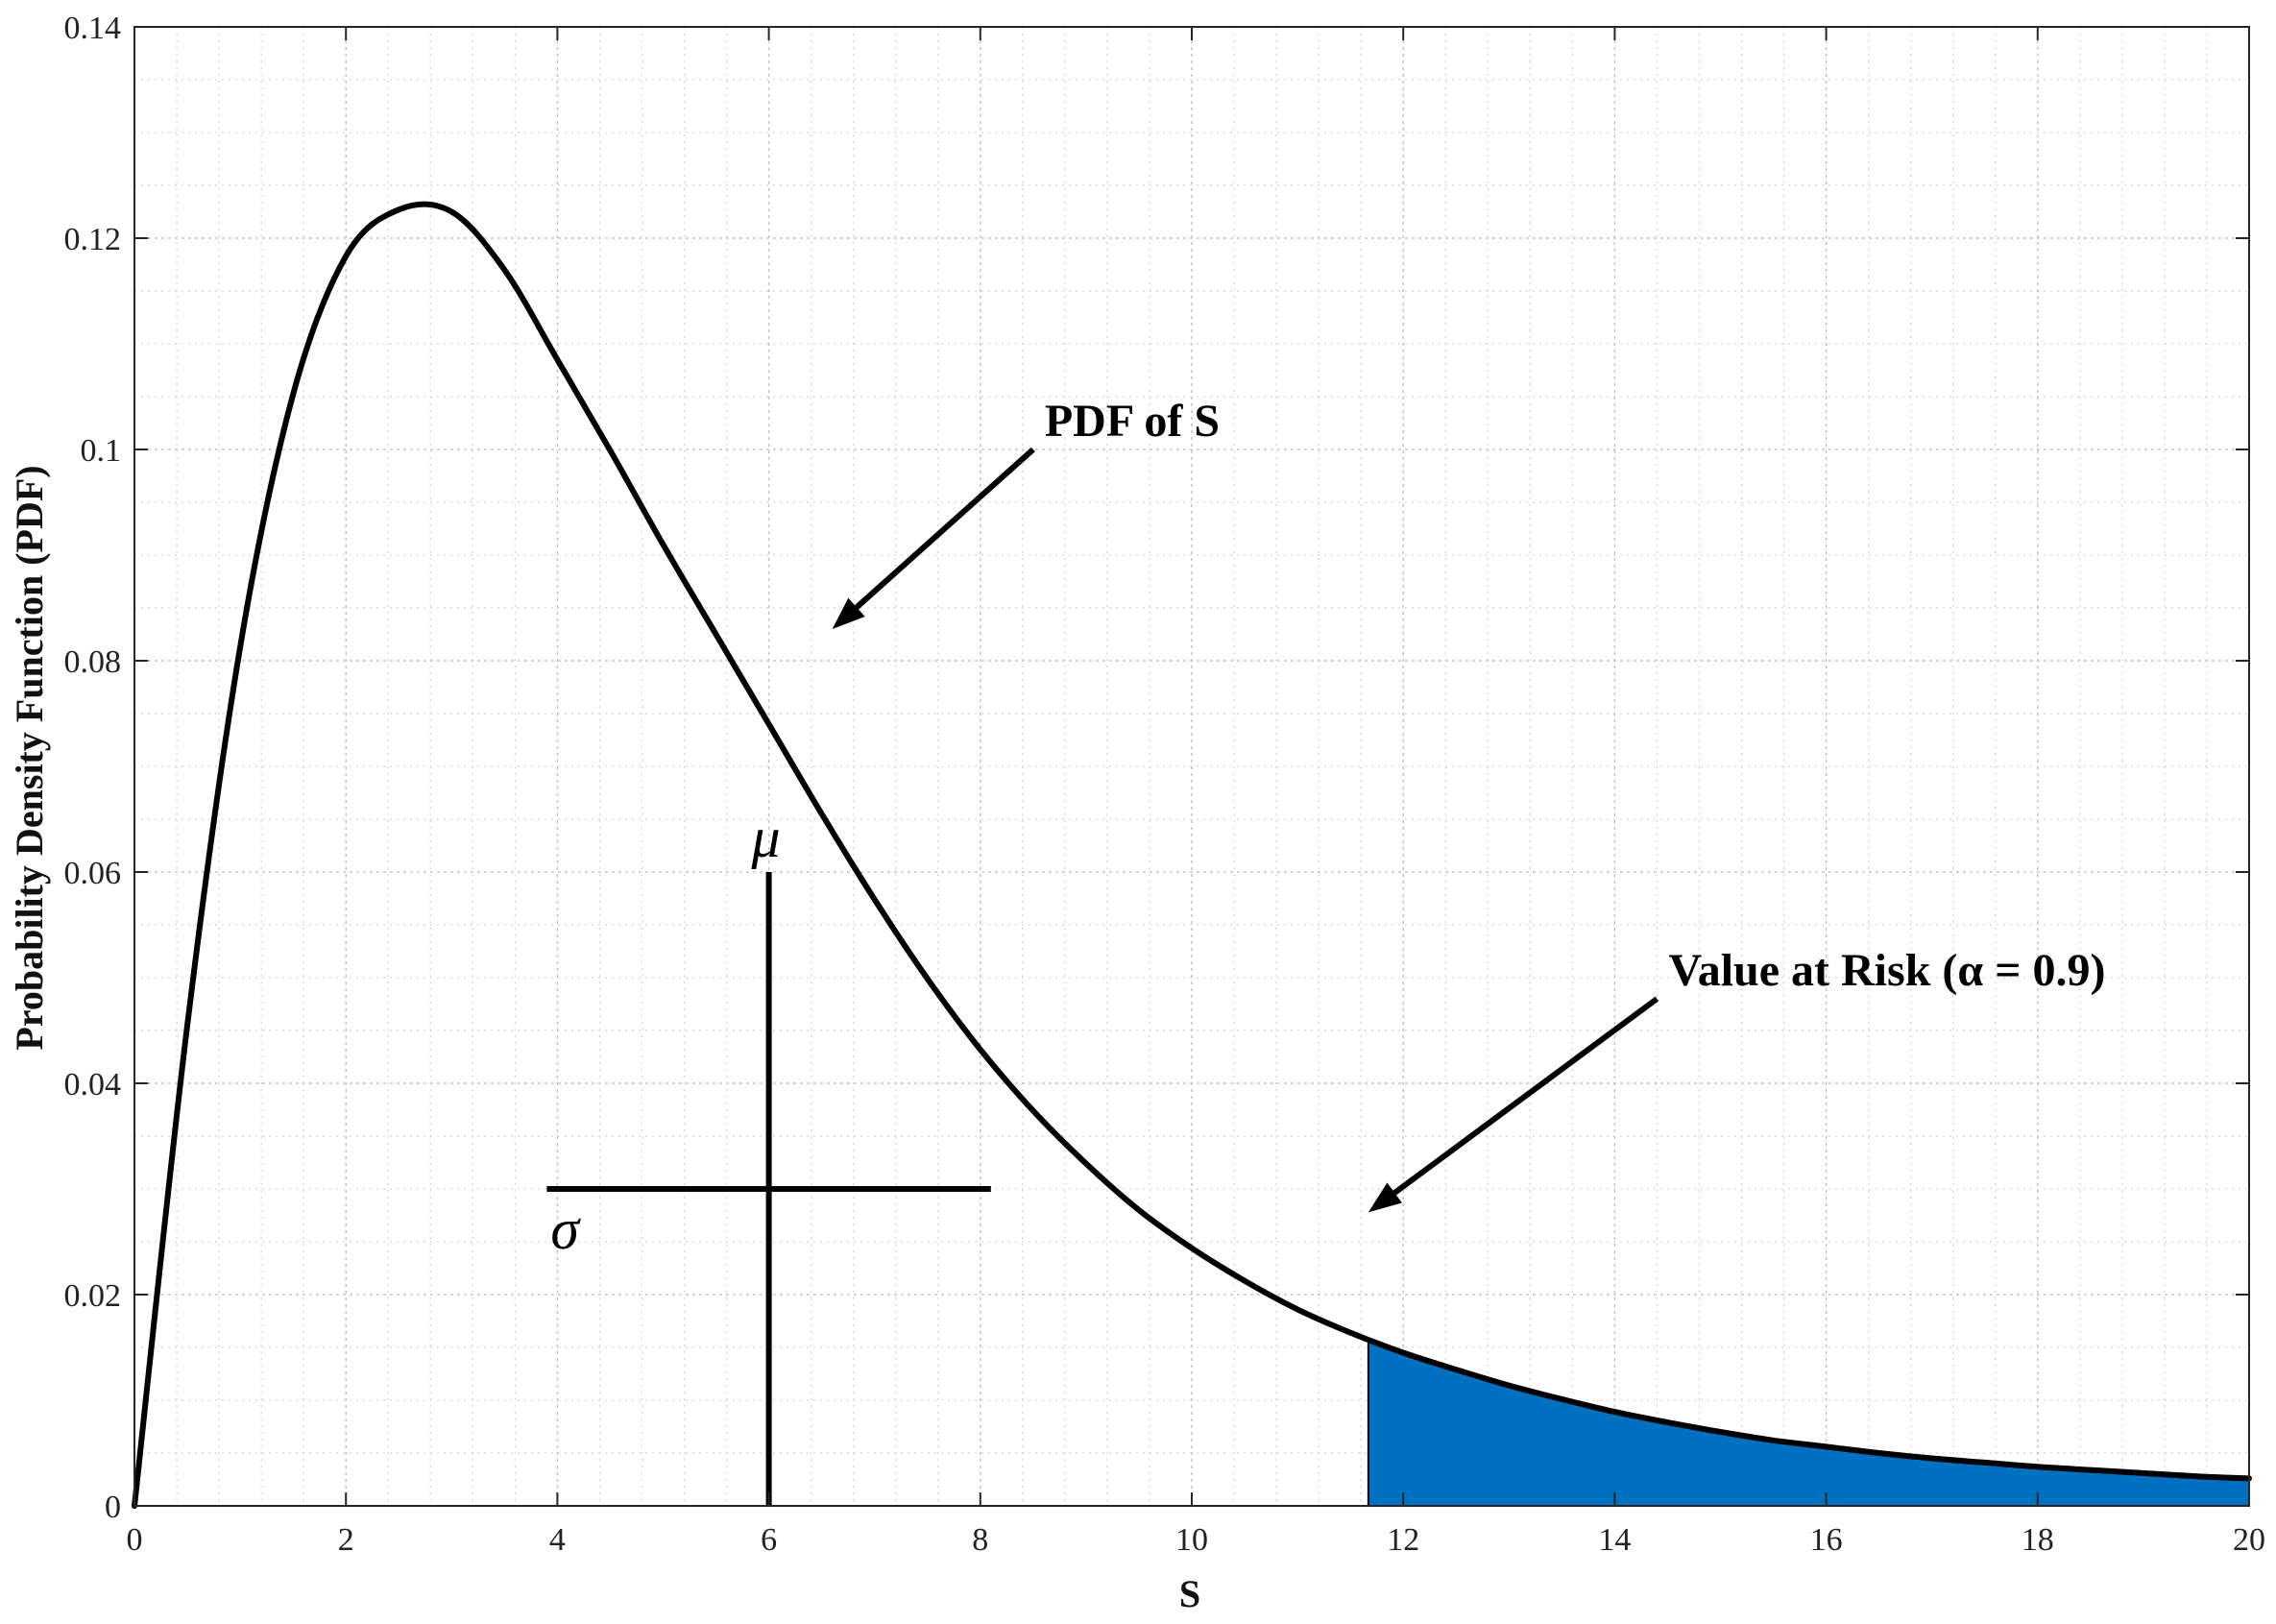 The height and width of the screenshot is (1624, 2276). I want to click on marker-layer: μσ, so click(768, 1156).